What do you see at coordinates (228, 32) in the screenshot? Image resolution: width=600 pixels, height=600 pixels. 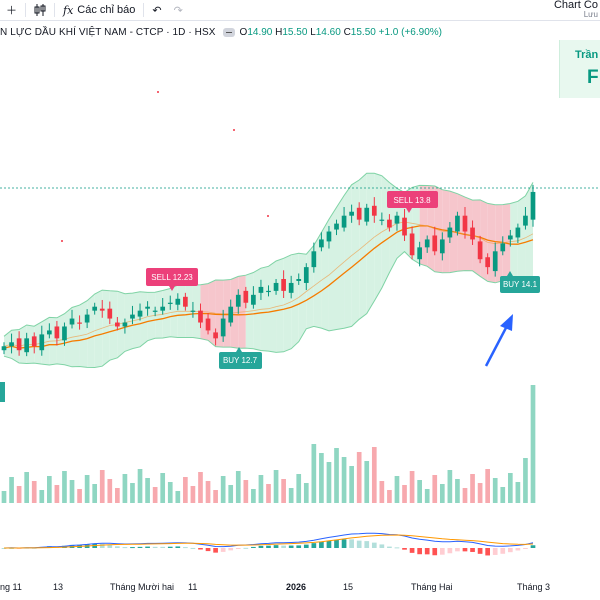 I see `collapse-legend-icon` at bounding box center [228, 32].